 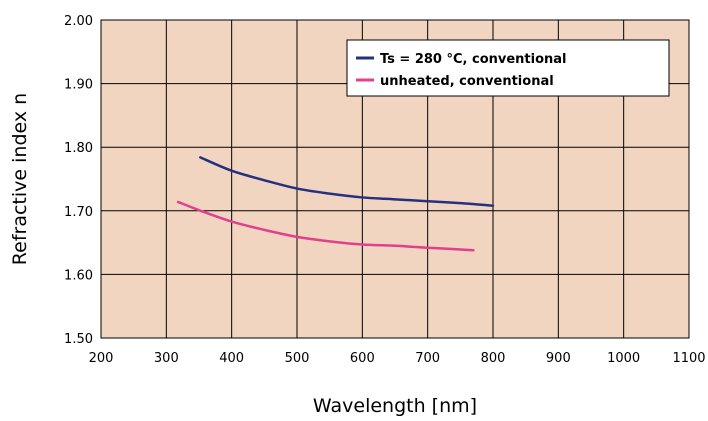 What do you see at coordinates (493, 358) in the screenshot?
I see `x-tick-label: 800` at bounding box center [493, 358].